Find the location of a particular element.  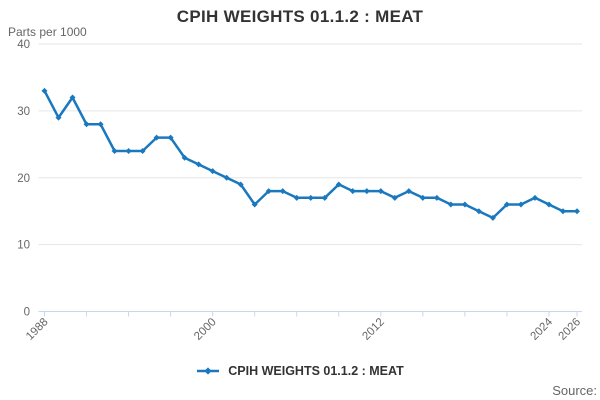

x-axis-tick-label: 2026 is located at coordinates (570, 329).